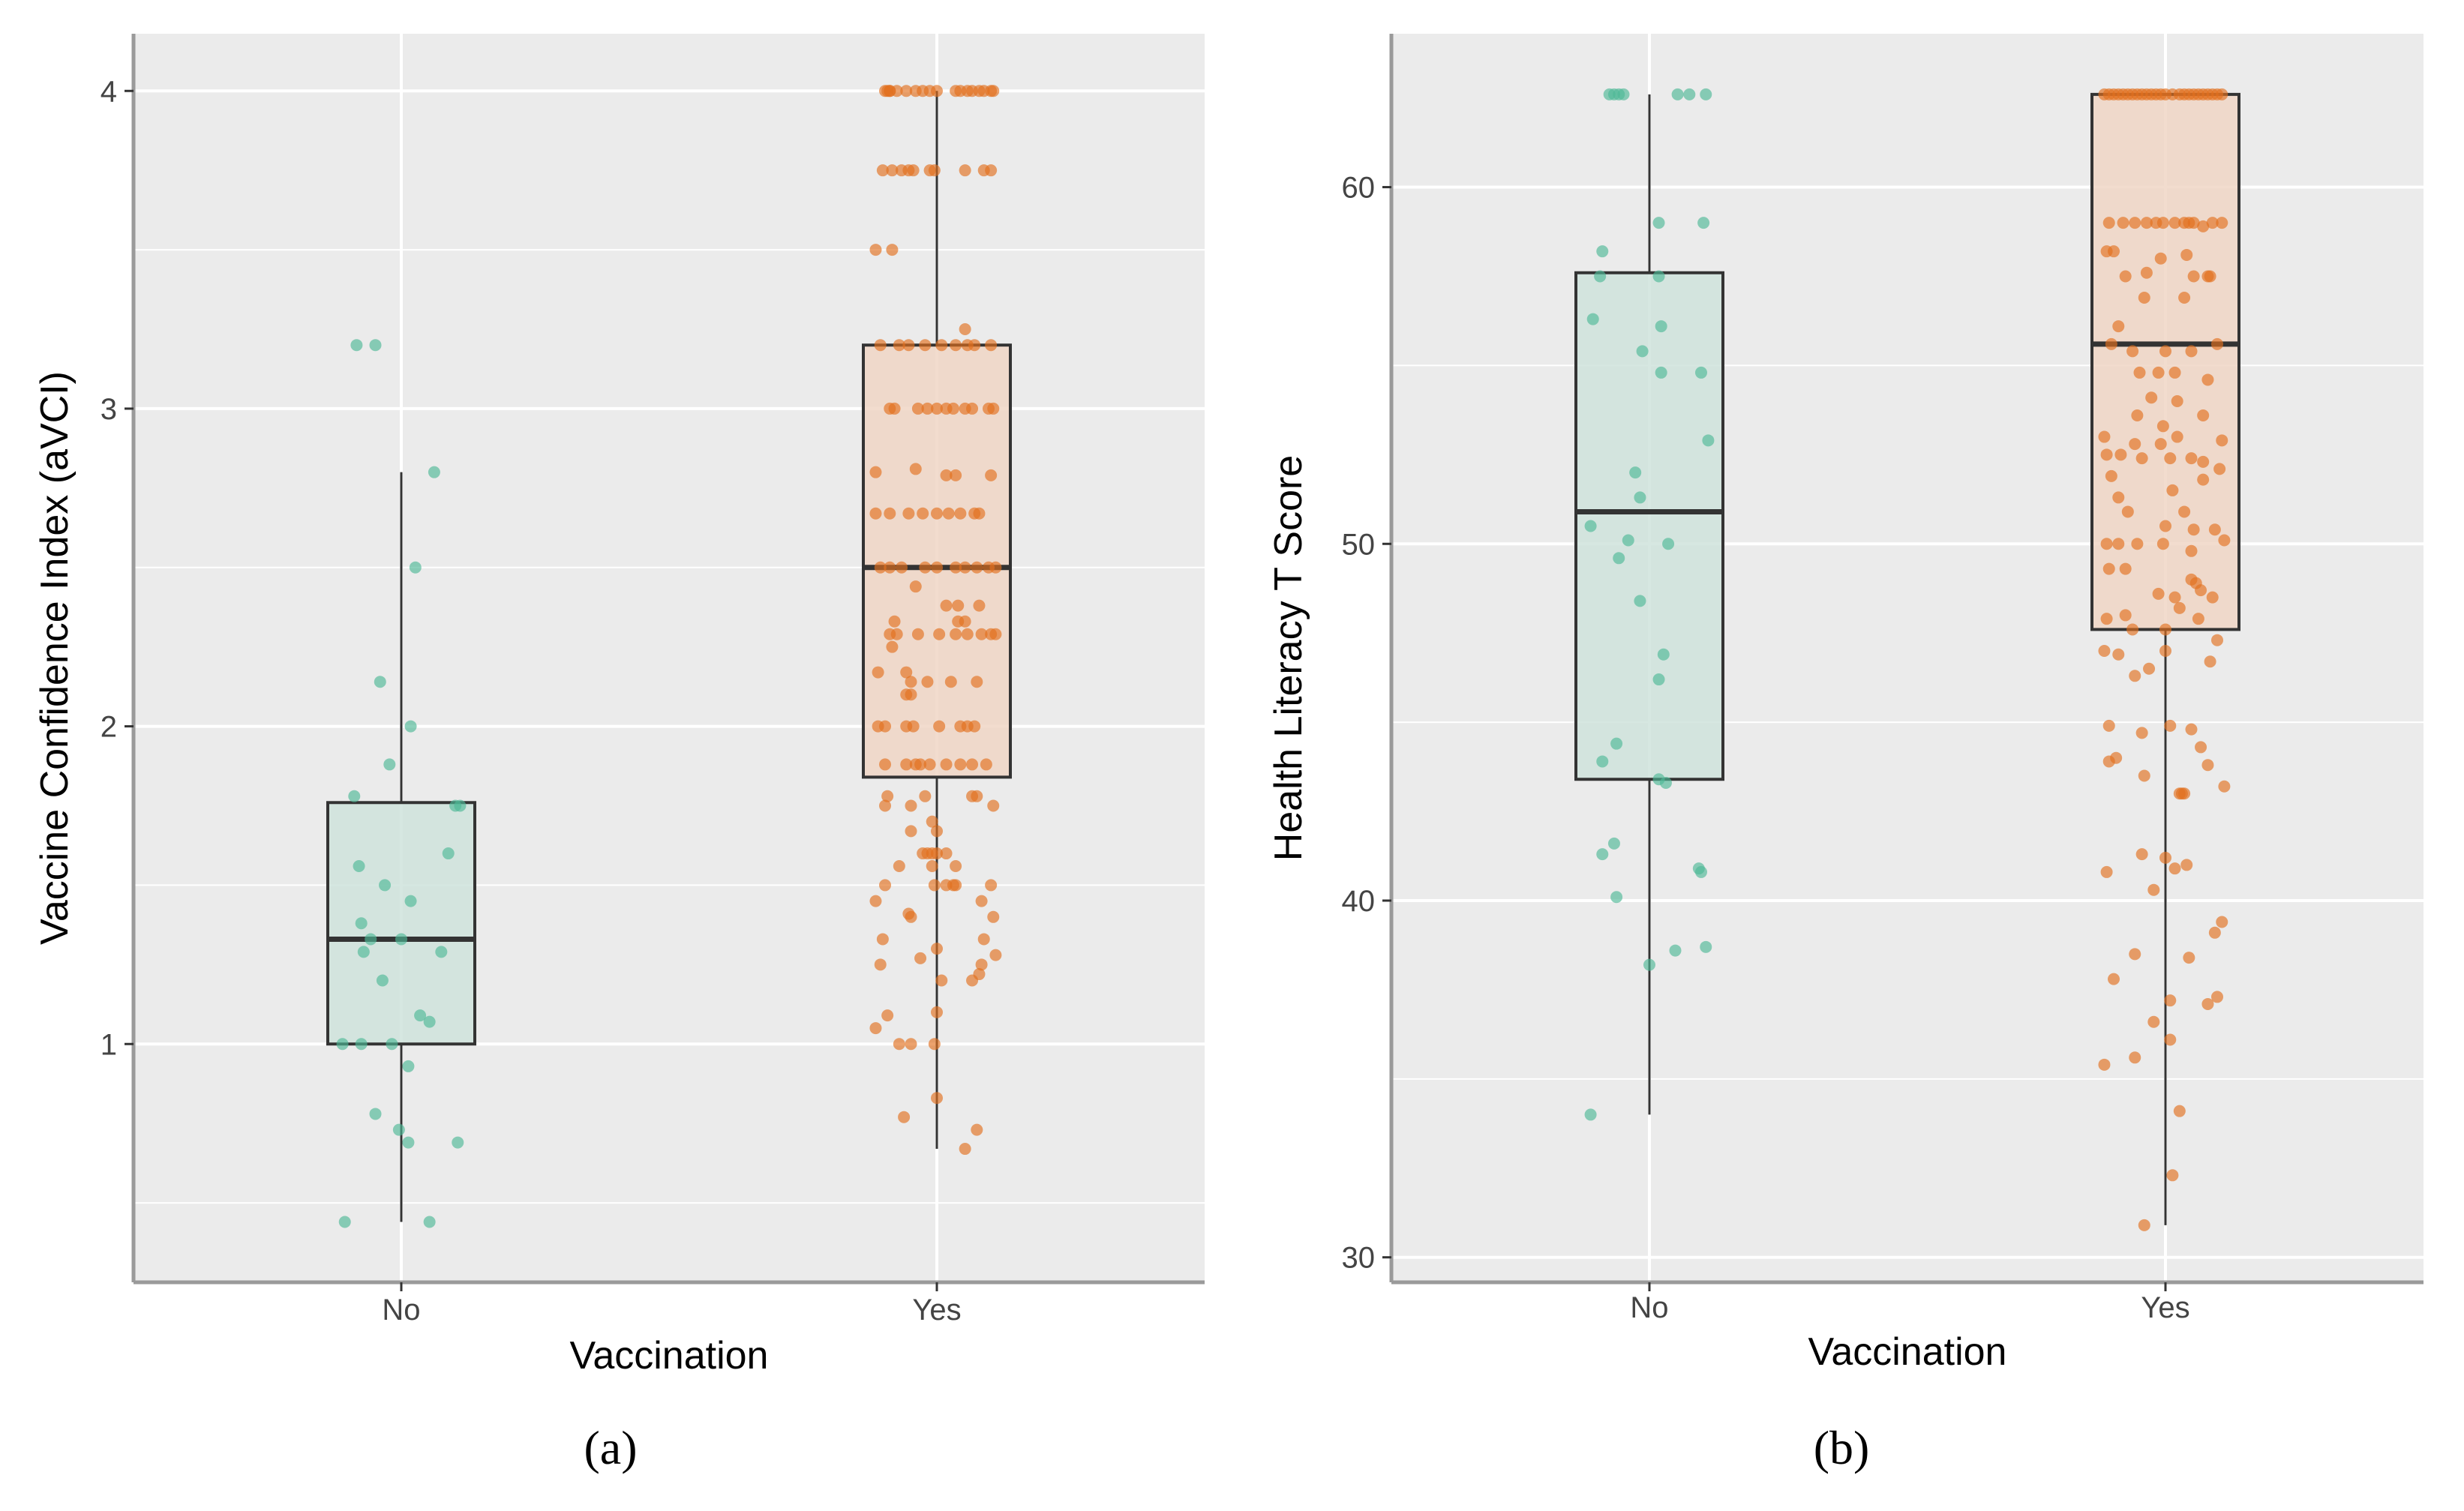 This screenshot has width=2464, height=1511. What do you see at coordinates (1288, 658) in the screenshot?
I see `y-axis-title: Health Literacy T Score` at bounding box center [1288, 658].